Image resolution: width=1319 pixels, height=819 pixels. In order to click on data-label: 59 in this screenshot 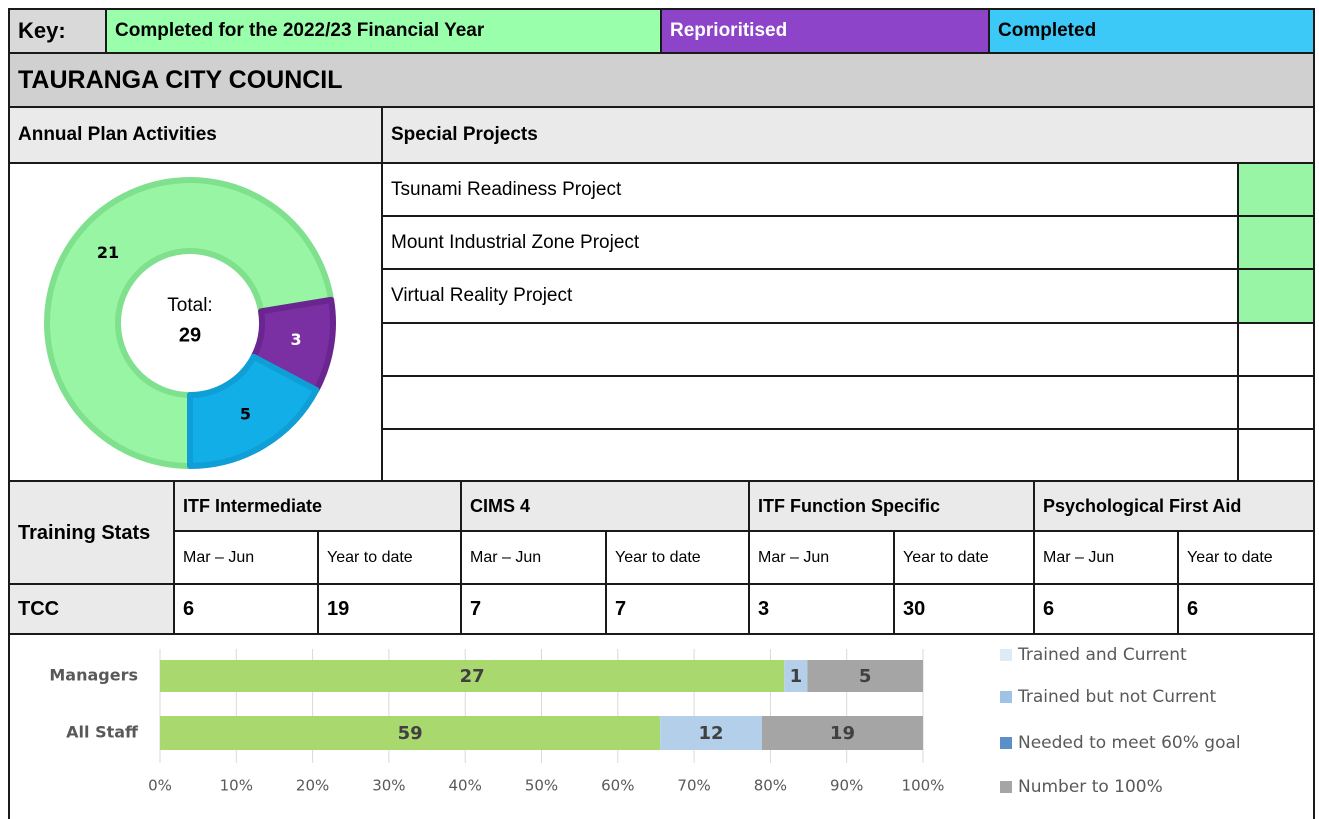, I will do `click(410, 733)`.